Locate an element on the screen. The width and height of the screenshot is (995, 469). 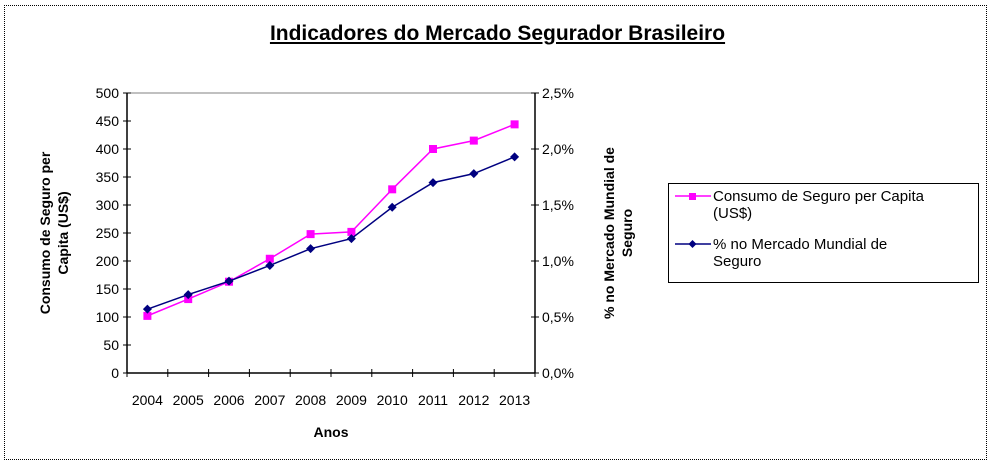
y2-tick-label: 1,5% is located at coordinates (558, 205).